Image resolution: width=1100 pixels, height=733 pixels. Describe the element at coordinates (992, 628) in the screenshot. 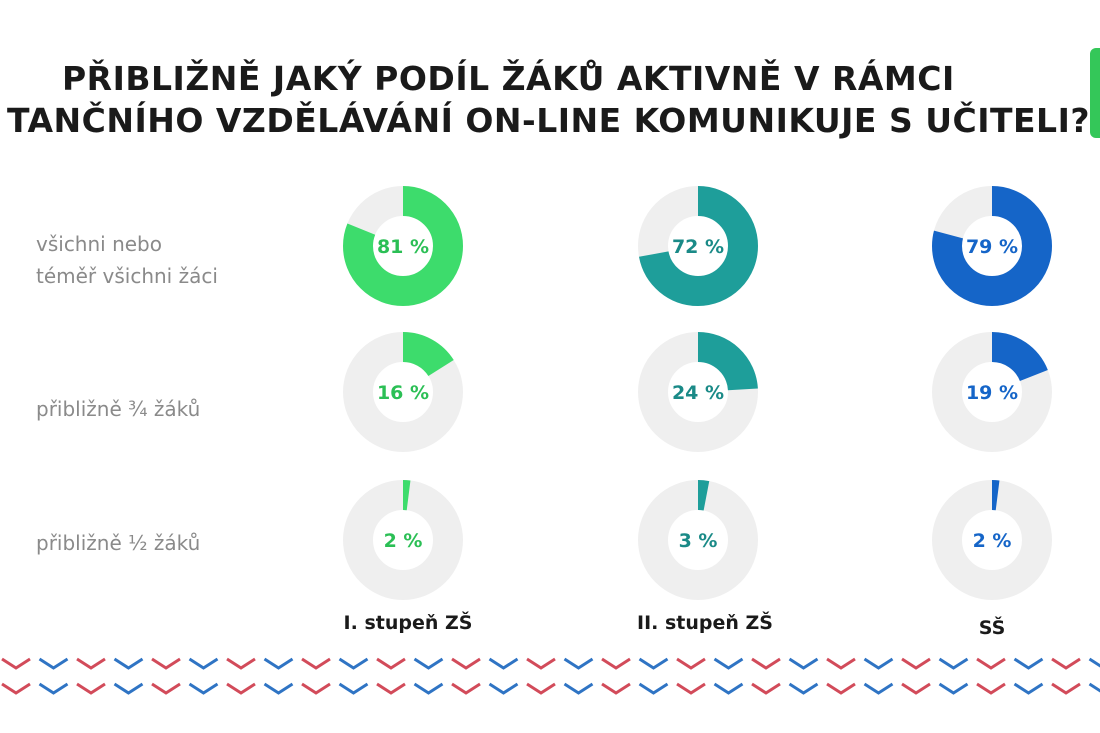

I see `column-label-ss: SŠ` at that location.